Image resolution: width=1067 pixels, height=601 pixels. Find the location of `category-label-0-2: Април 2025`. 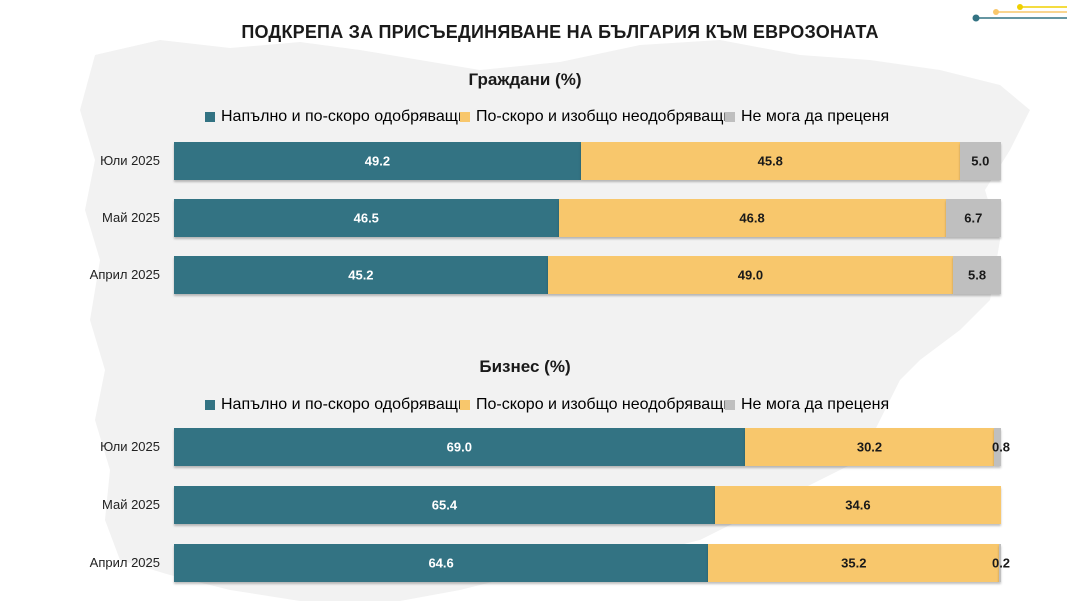

category-label-0-2: Април 2025 is located at coordinates (124, 274).